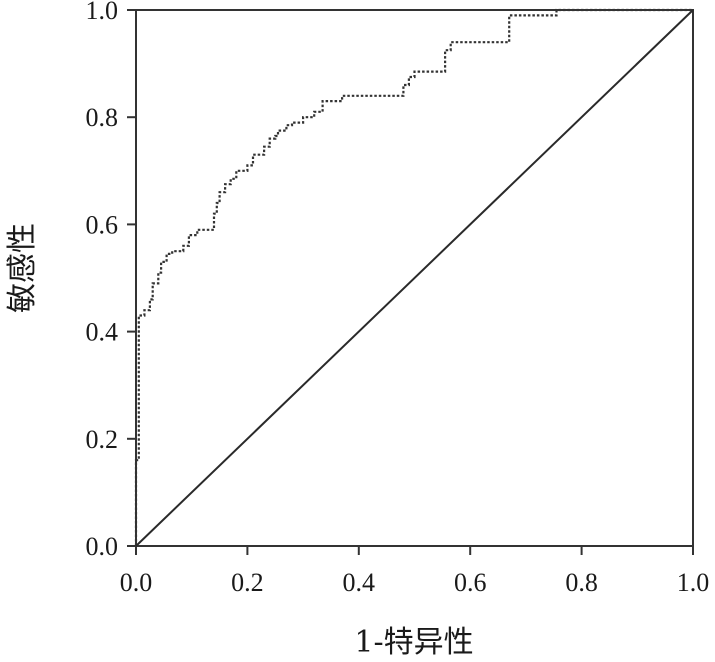  What do you see at coordinates (102, 439) in the screenshot?
I see `y-tick-label: 0.2` at bounding box center [102, 439].